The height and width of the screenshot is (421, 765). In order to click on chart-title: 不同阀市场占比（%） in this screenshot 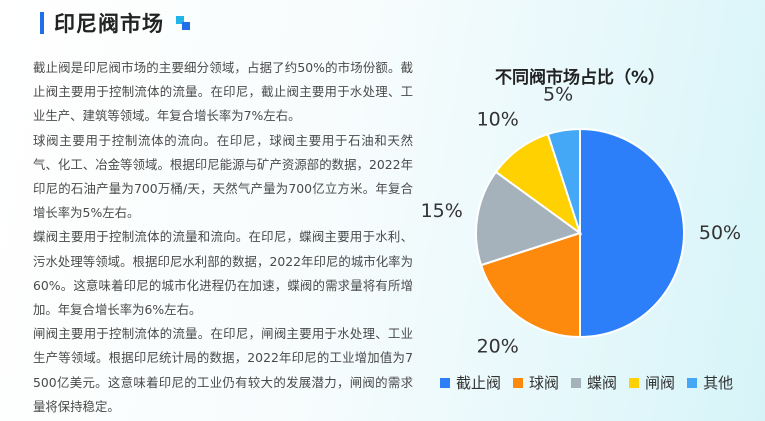, I will do `click(580, 78)`.